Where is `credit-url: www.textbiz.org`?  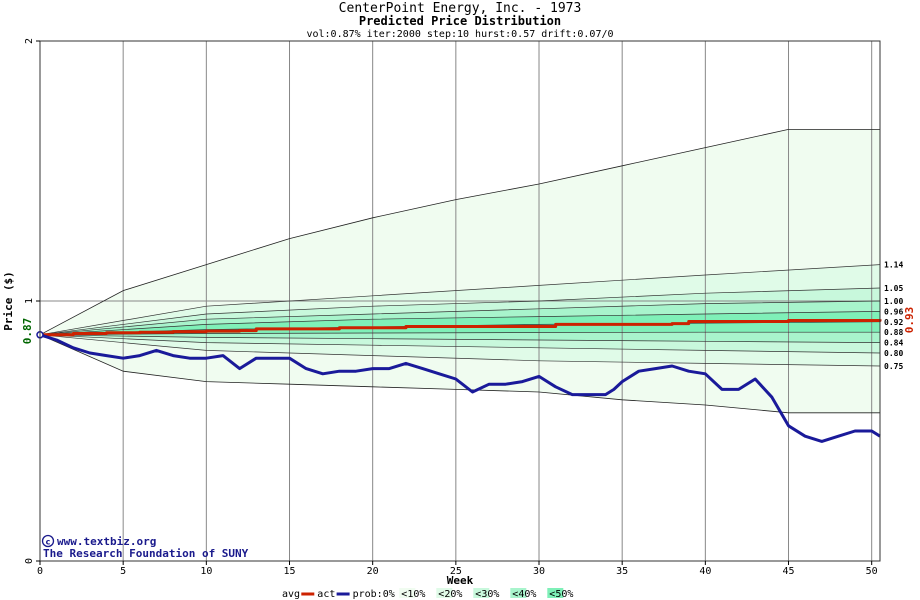 credit-url: www.textbiz.org is located at coordinates (106, 541).